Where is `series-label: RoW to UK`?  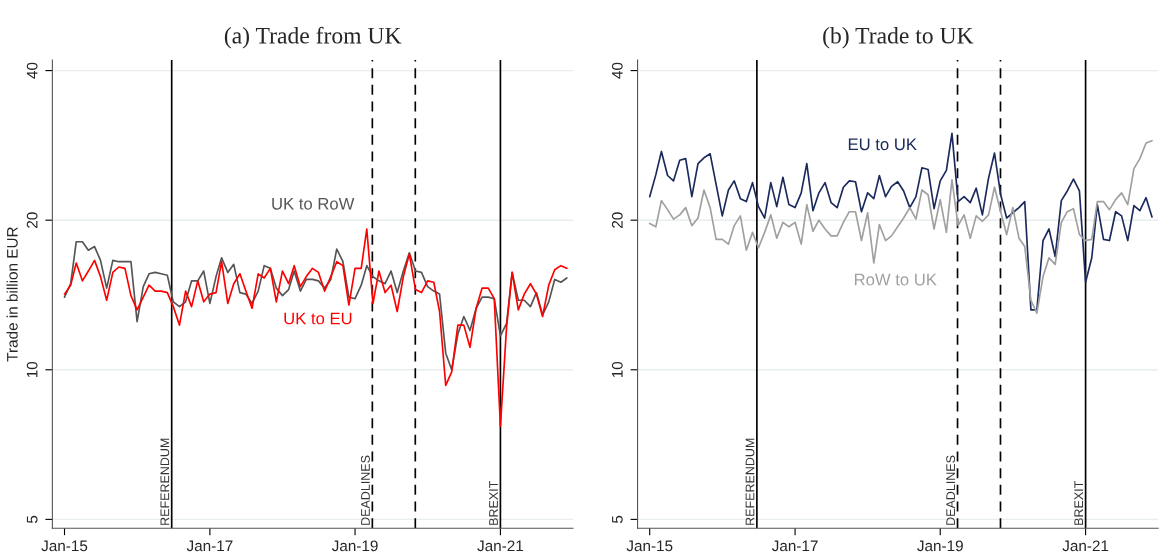
series-label: RoW to UK is located at coordinates (895, 279).